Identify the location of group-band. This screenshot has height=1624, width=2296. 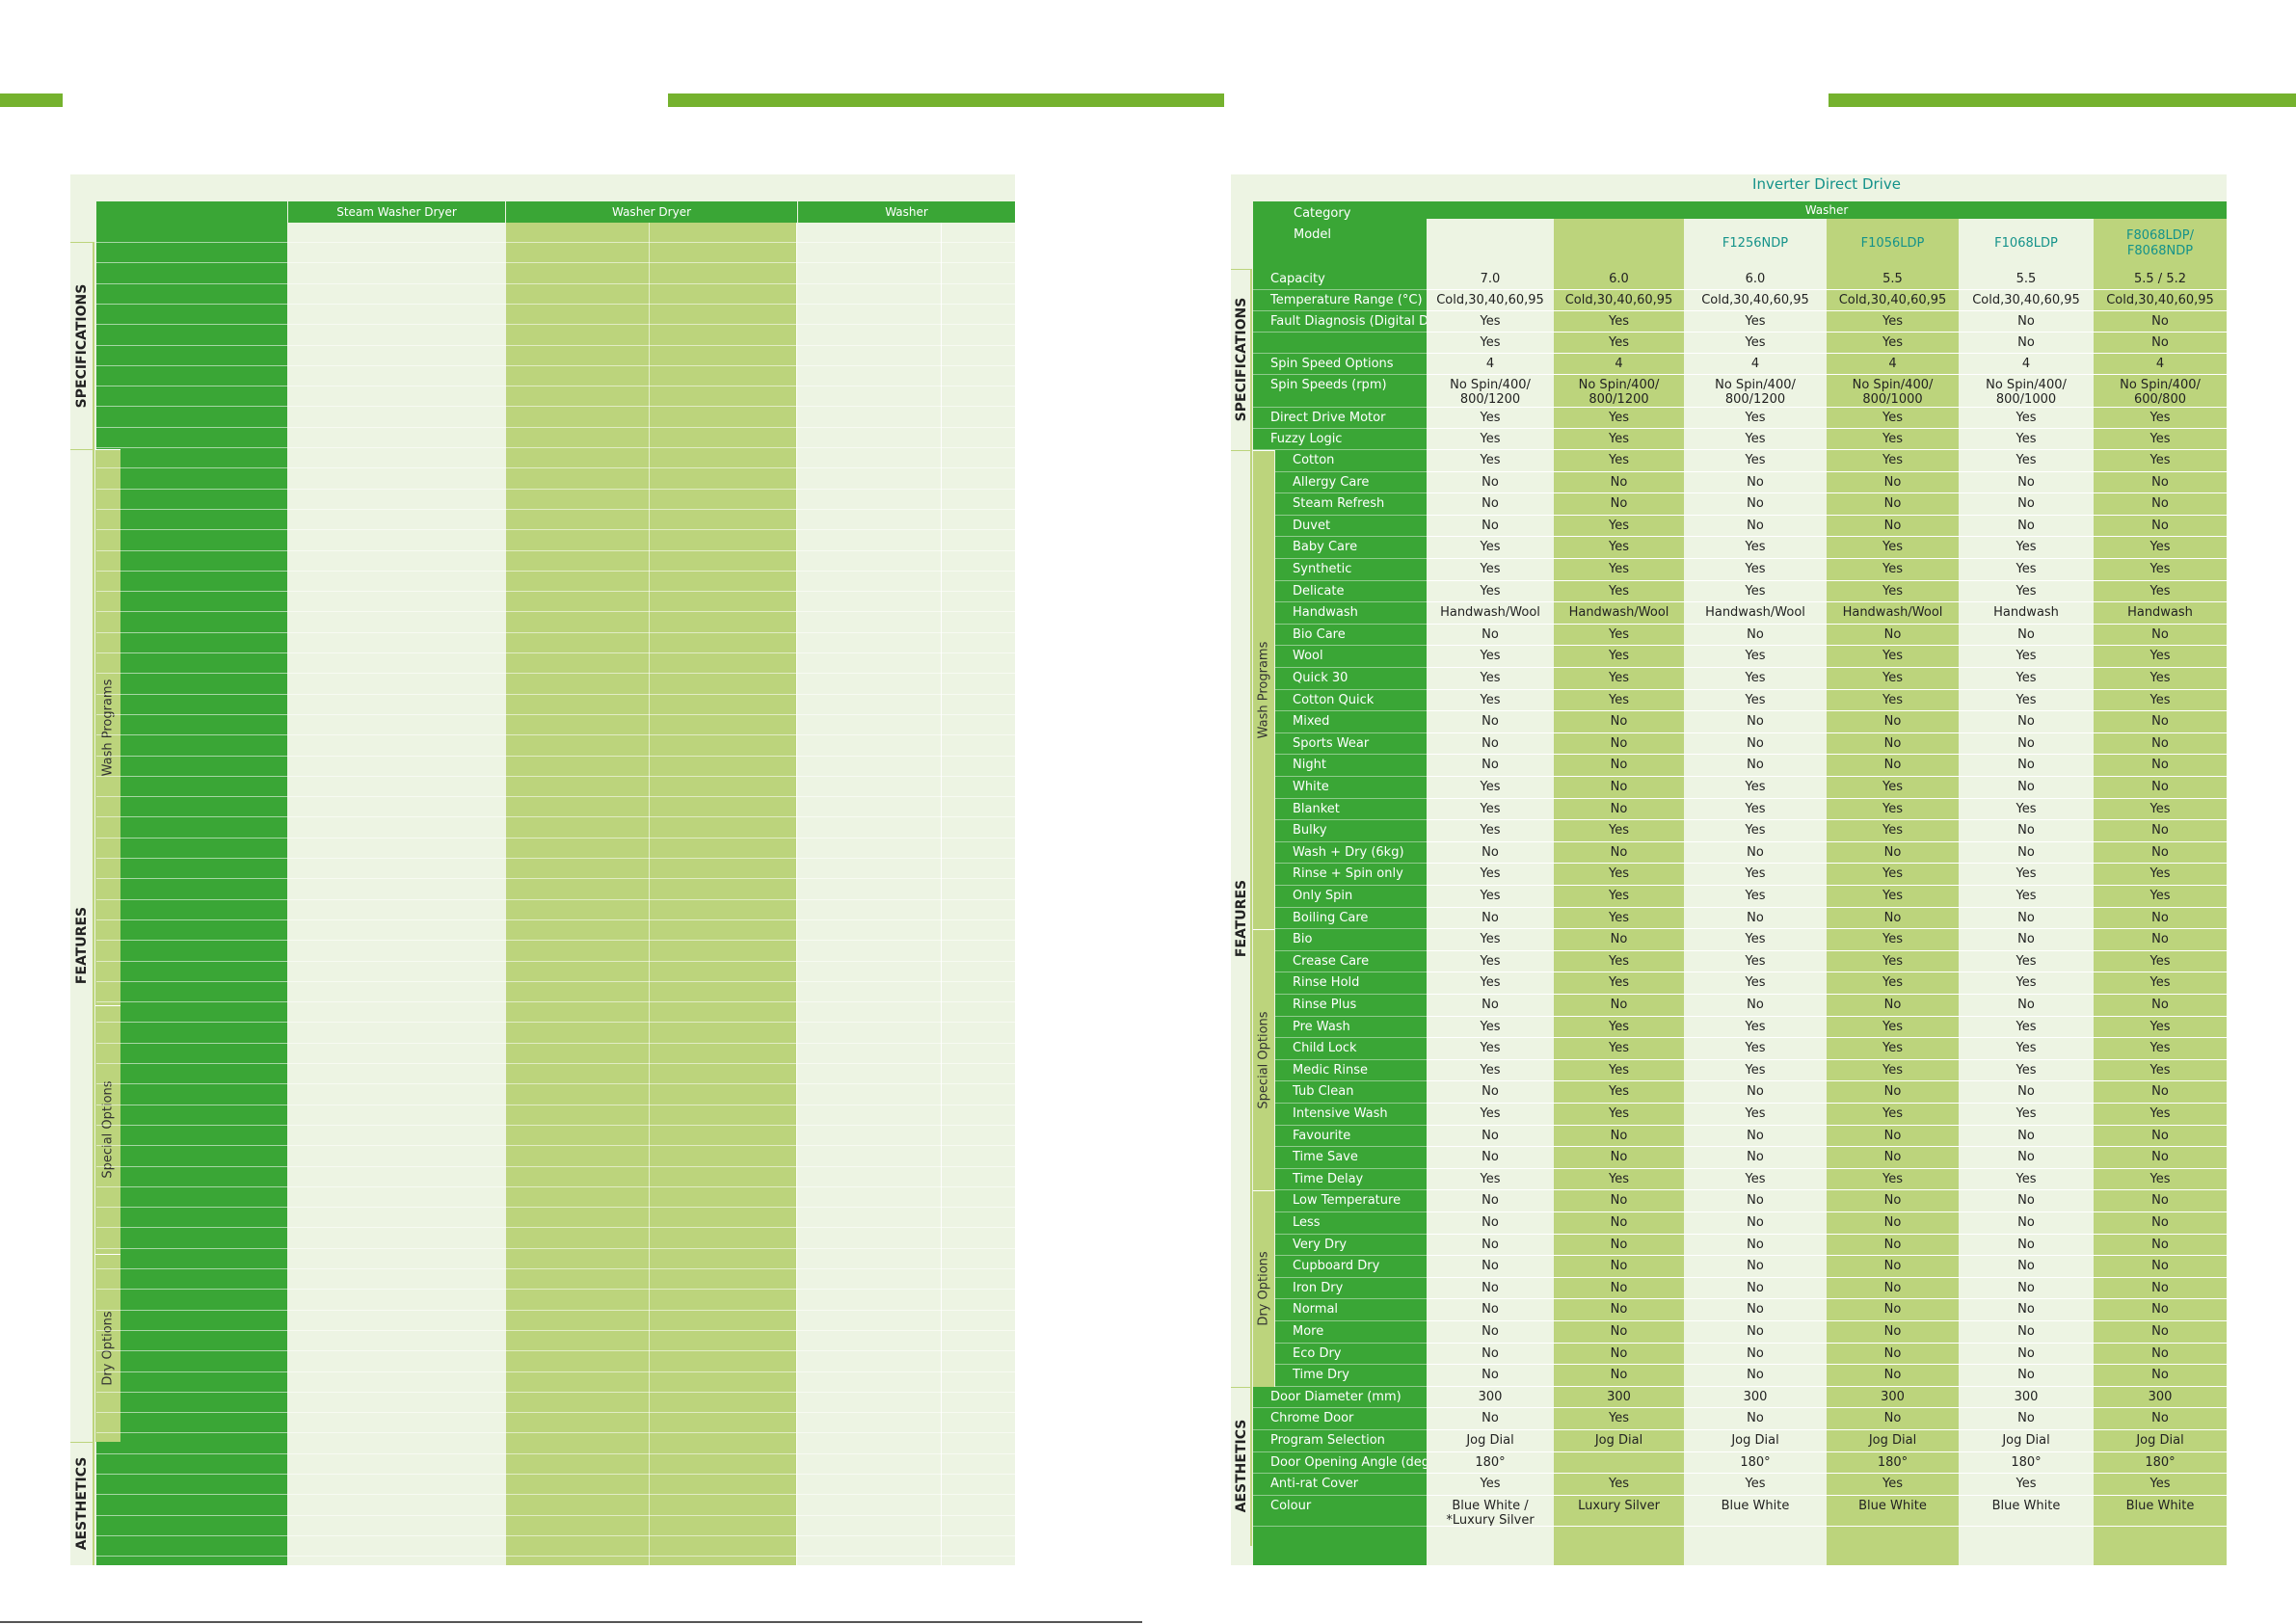
(82, 1503).